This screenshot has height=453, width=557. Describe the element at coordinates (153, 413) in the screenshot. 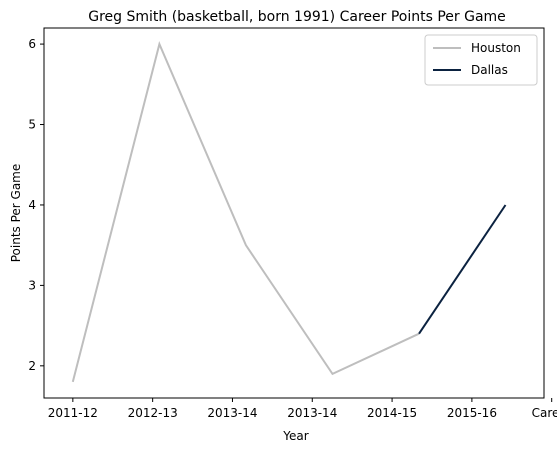

I see `x-tick-label: 2012-13` at that location.